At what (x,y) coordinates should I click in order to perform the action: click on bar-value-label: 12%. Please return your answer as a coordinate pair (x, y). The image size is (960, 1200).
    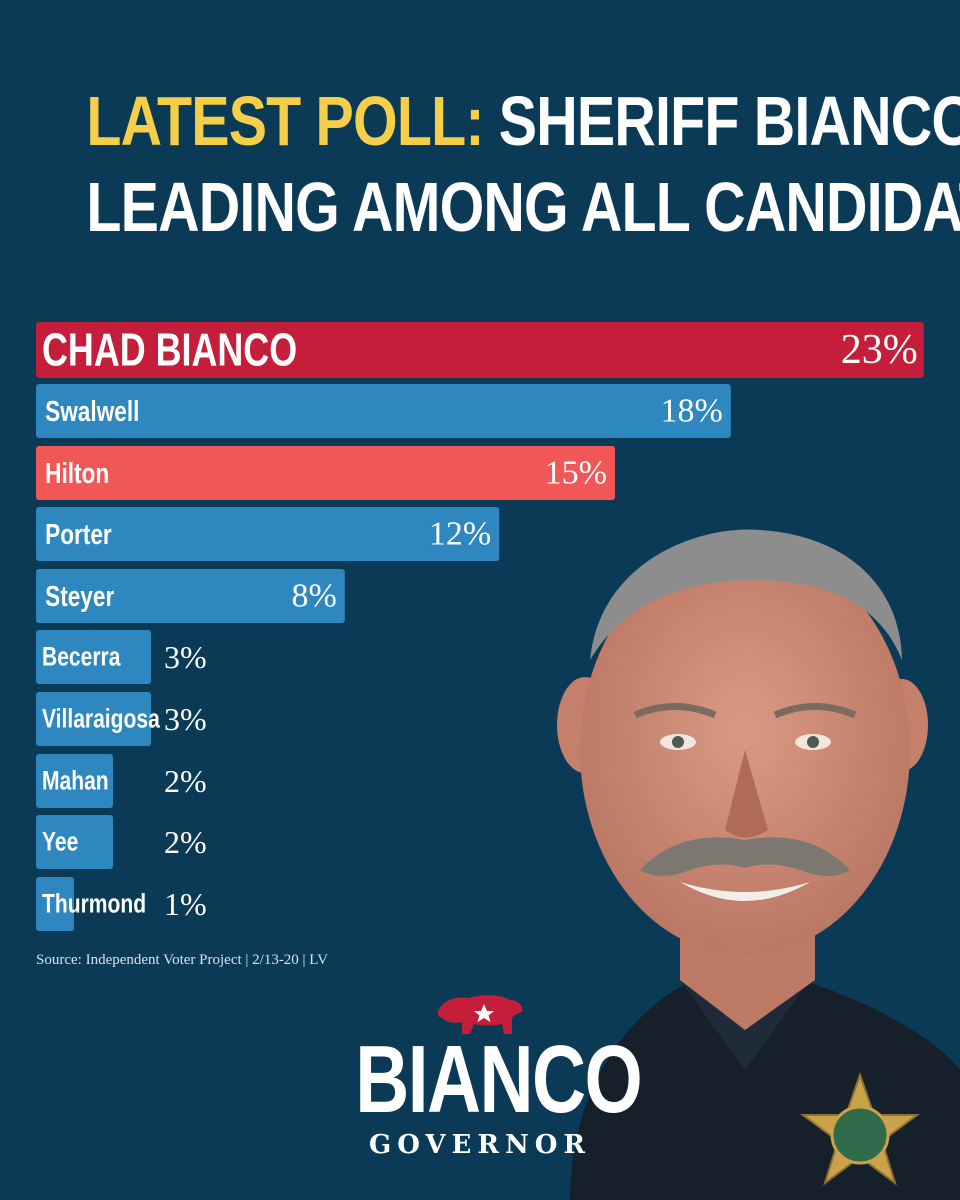
    Looking at the image, I should click on (460, 534).